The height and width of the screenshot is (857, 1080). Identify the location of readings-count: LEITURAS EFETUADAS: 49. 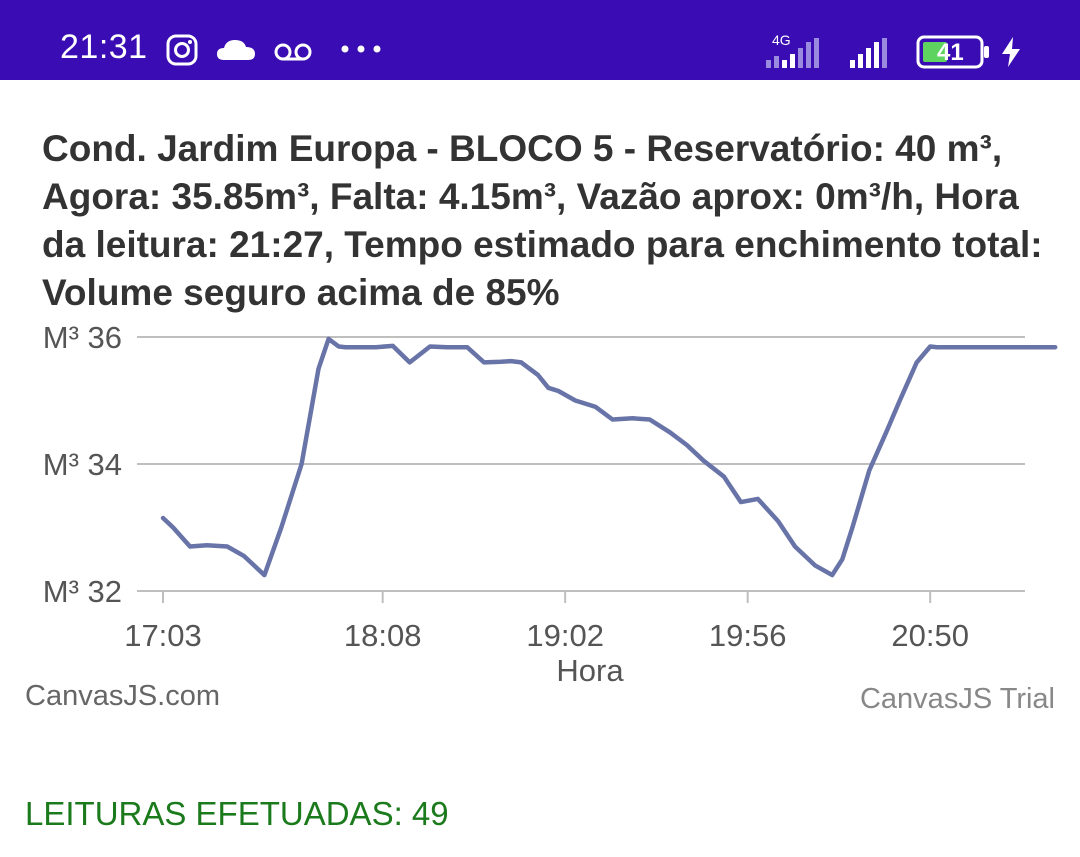
(237, 813).